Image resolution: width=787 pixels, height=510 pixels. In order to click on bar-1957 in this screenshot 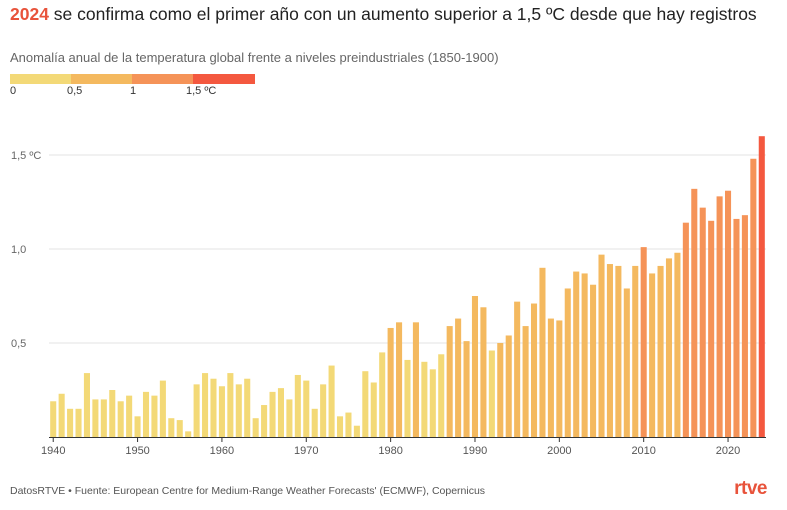, I will do `click(196, 410)`.